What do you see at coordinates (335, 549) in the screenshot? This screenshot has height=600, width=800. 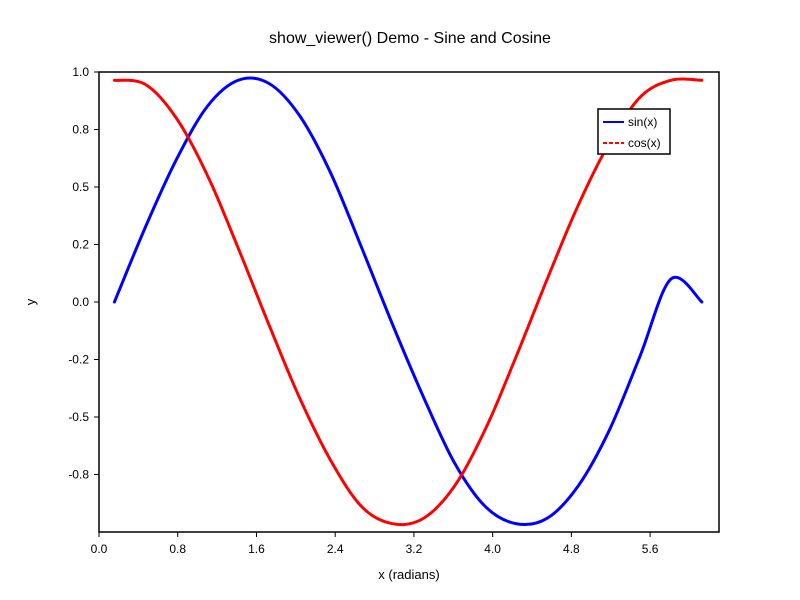 I see `x-tick-label: 2.4` at bounding box center [335, 549].